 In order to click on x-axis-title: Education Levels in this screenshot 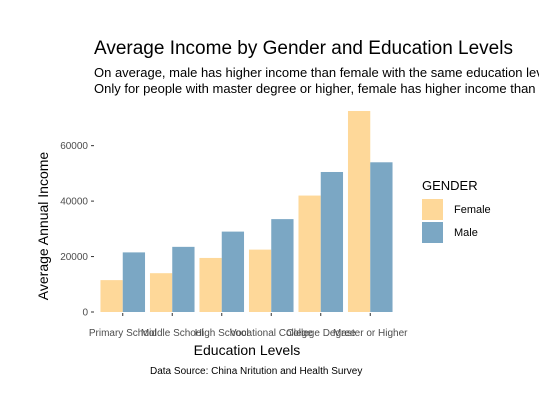, I will do `click(247, 350)`.